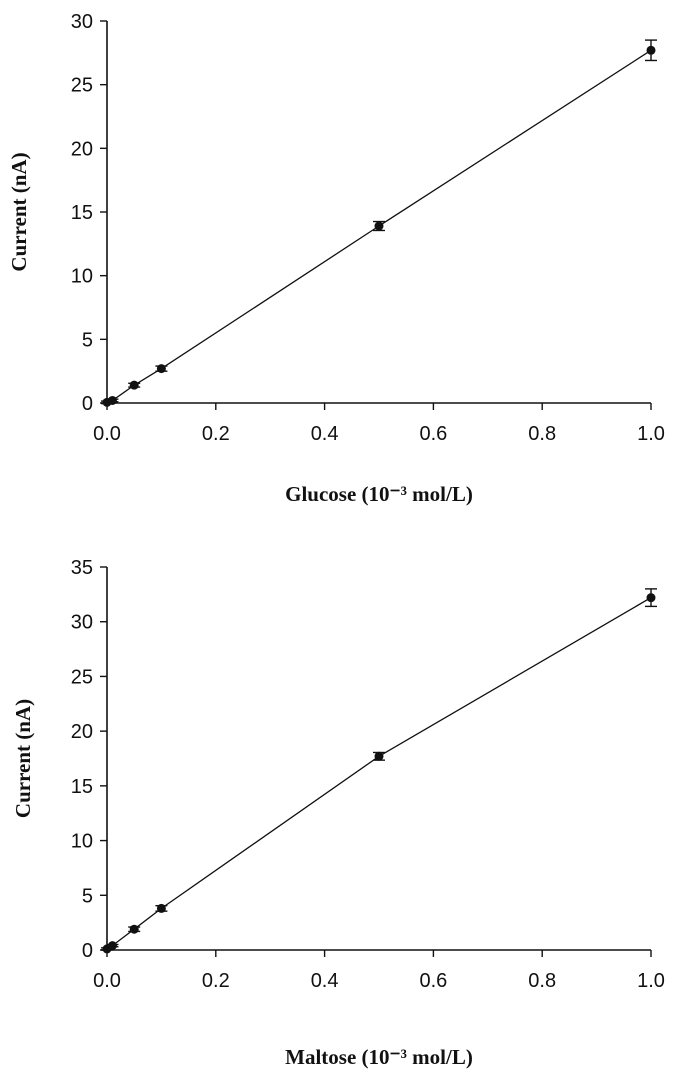 The width and height of the screenshot is (673, 1080). Describe the element at coordinates (107, 434) in the screenshot. I see `glucose-x-tick-label: 0.0` at that location.